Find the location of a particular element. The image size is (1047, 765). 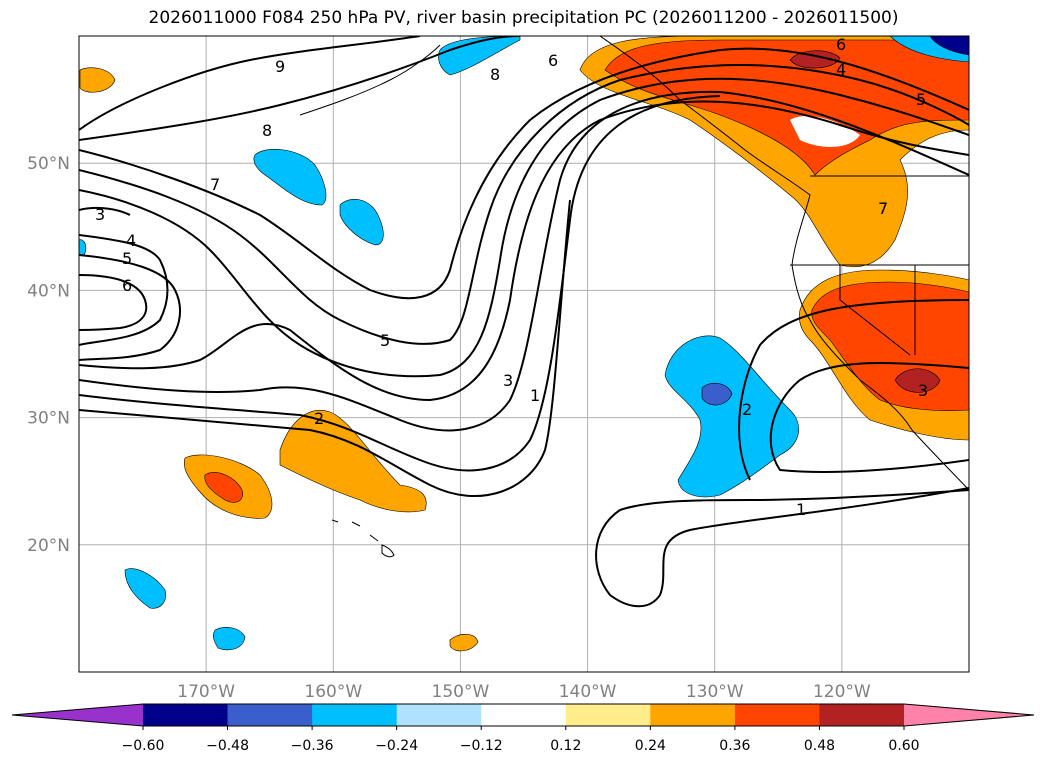

negative-anomaly-ne-core is located at coordinates (949, 46).